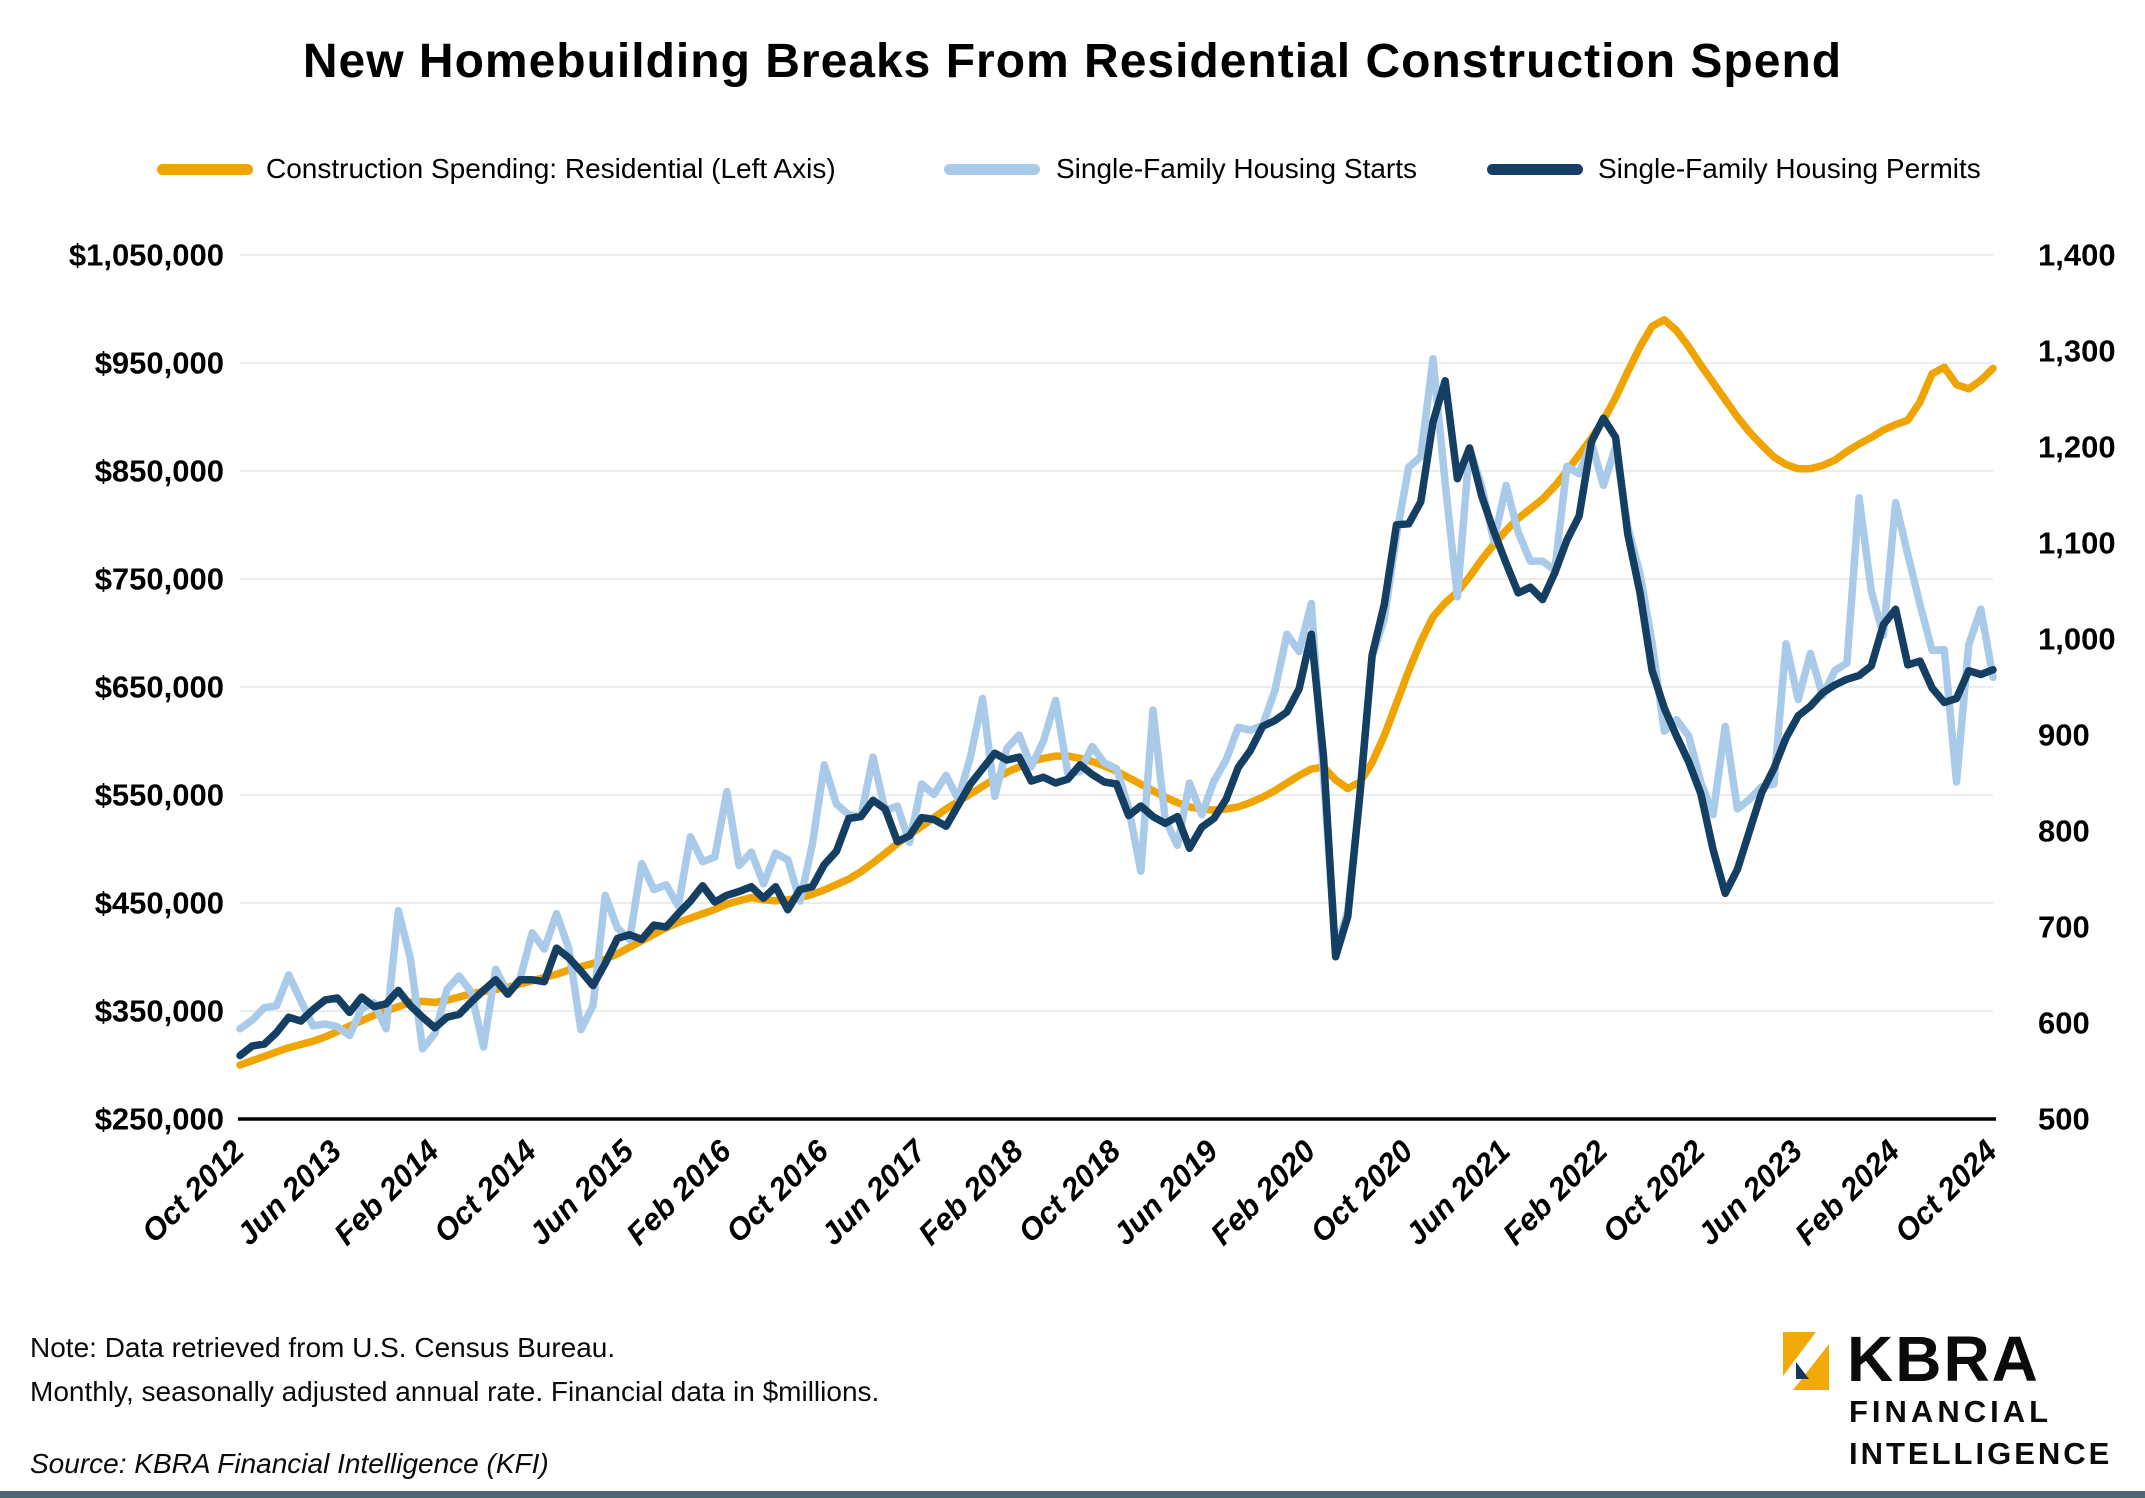 This screenshot has width=2145, height=1498. What do you see at coordinates (2064, 735) in the screenshot?
I see `right-axis-tick-label: 900` at bounding box center [2064, 735].